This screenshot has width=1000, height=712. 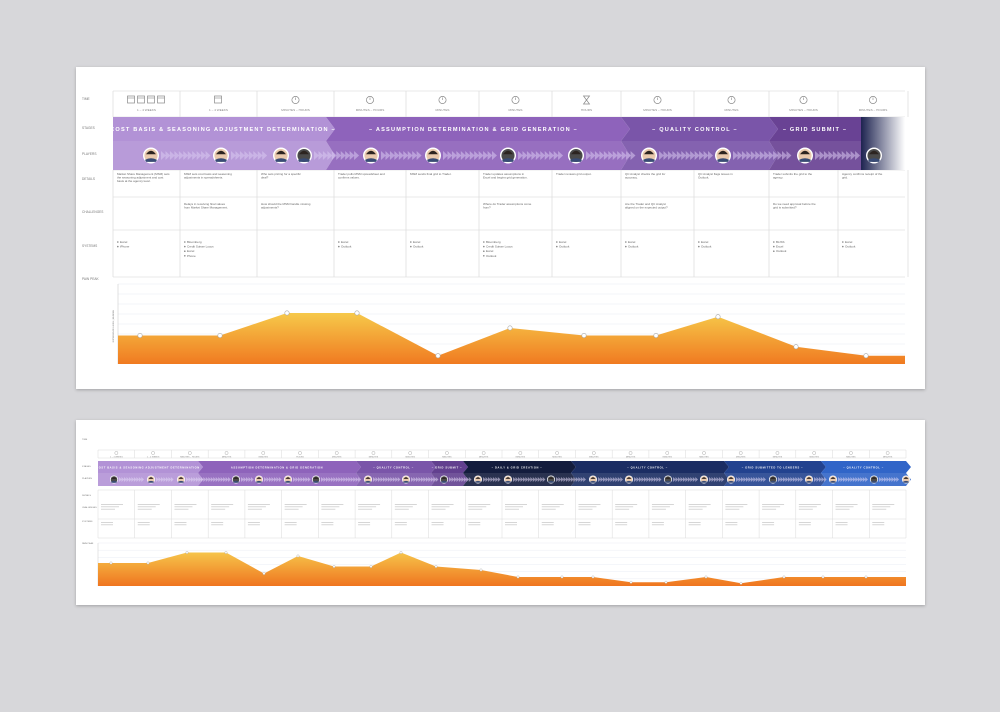 I want to click on detail-text: QC Analyst flags issues in Outlook., so click(x=715, y=176).